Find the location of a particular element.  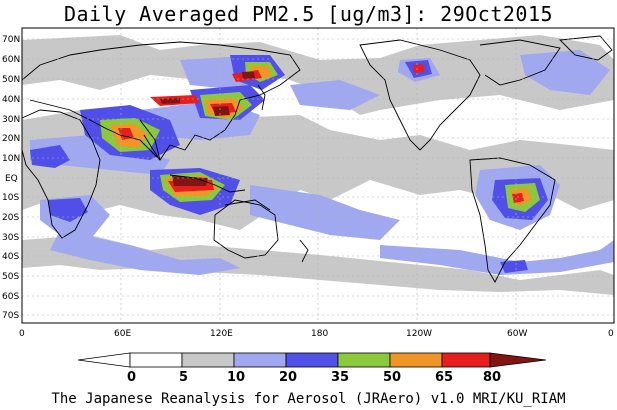

lon-label: 120E is located at coordinates (221, 334).